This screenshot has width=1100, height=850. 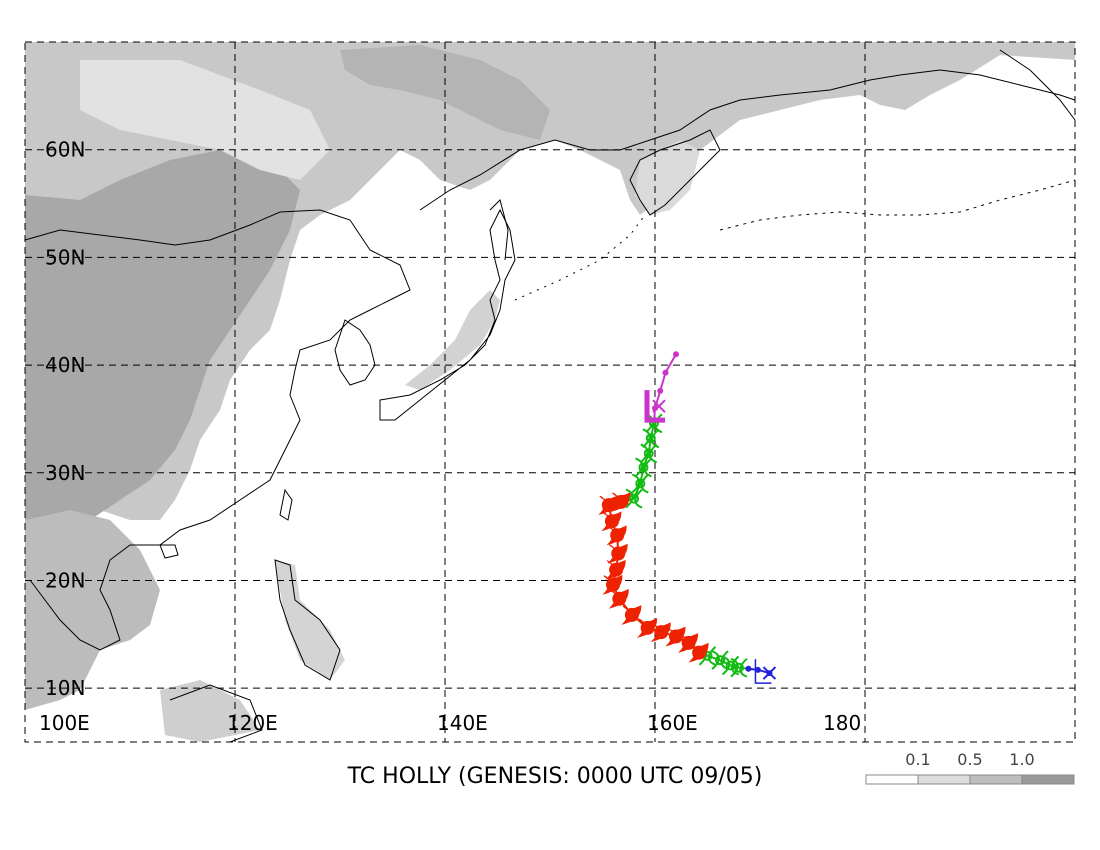 I want to click on lat-label-30N: 30N, so click(x=65, y=473).